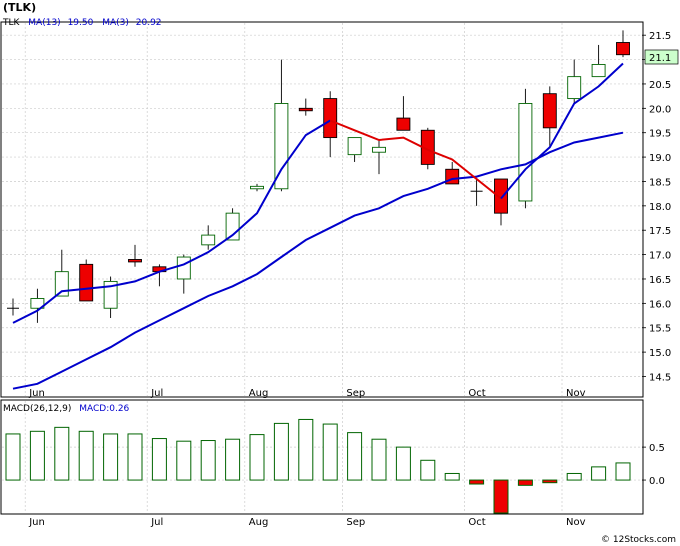 This screenshot has width=680, height=546. I want to click on price-month-label: Sep, so click(355, 393).